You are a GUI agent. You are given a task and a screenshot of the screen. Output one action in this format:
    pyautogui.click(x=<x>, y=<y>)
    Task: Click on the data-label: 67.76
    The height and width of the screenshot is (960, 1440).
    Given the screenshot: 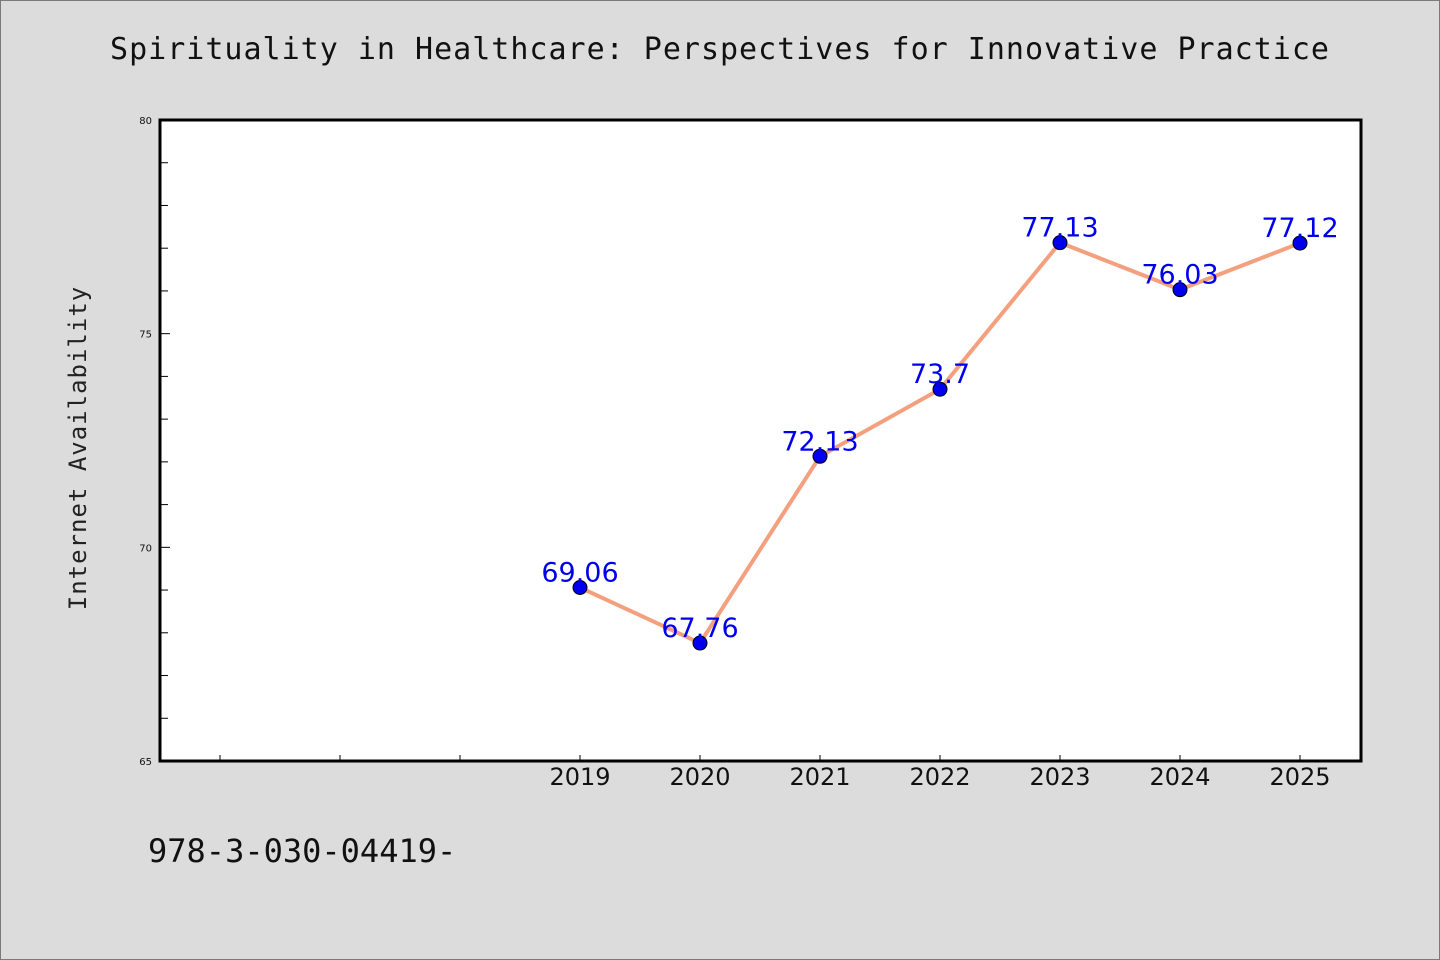 What is the action you would take?
    pyautogui.click(x=699, y=628)
    